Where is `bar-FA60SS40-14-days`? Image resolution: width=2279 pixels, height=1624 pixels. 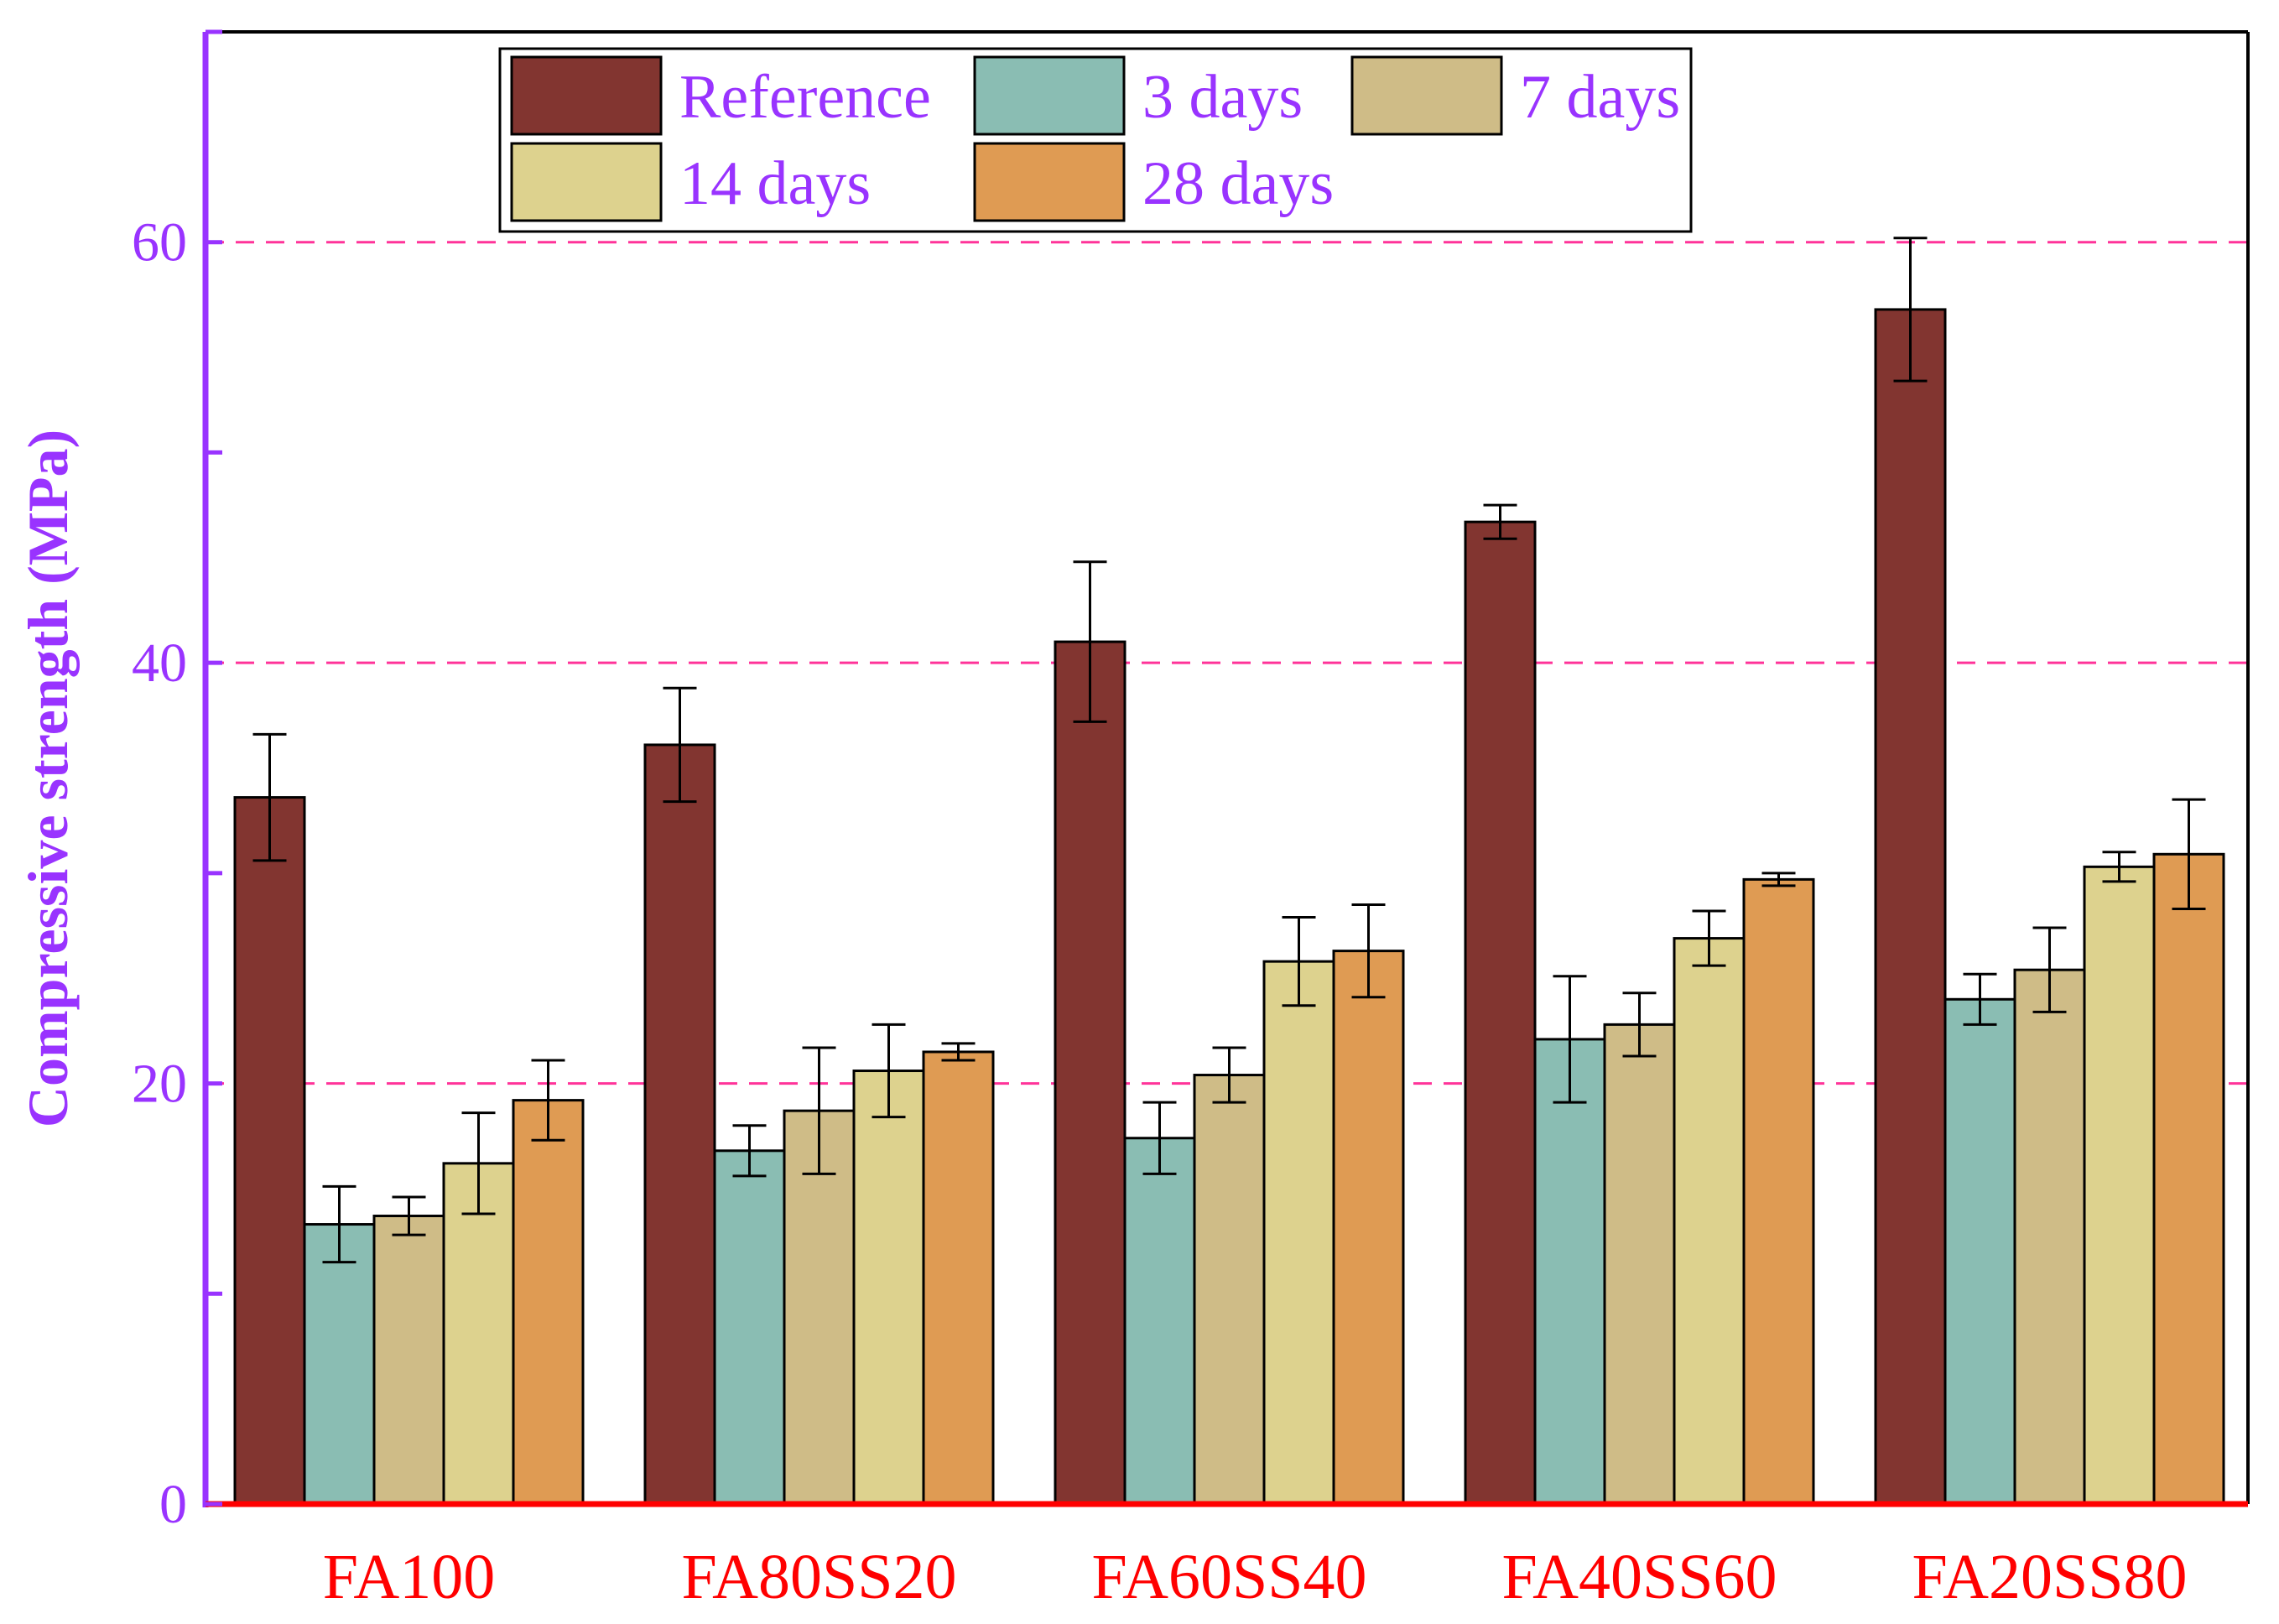 bar-FA60SS40-14-days is located at coordinates (1298, 1233).